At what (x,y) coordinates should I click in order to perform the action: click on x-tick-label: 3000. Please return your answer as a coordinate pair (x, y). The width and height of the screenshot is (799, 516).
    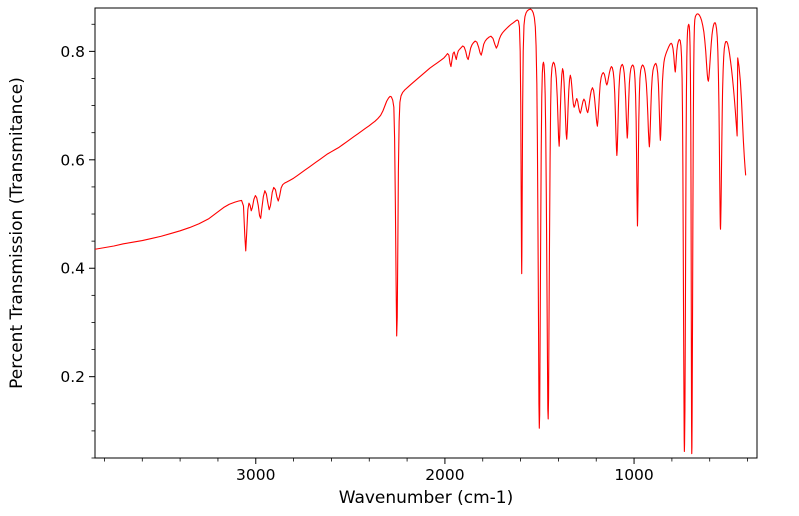
    Looking at the image, I should click on (255, 475).